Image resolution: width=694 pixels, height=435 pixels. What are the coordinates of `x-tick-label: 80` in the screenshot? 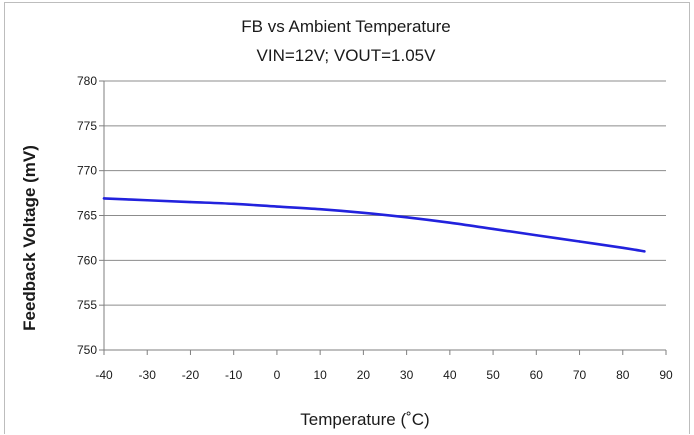 It's located at (623, 375).